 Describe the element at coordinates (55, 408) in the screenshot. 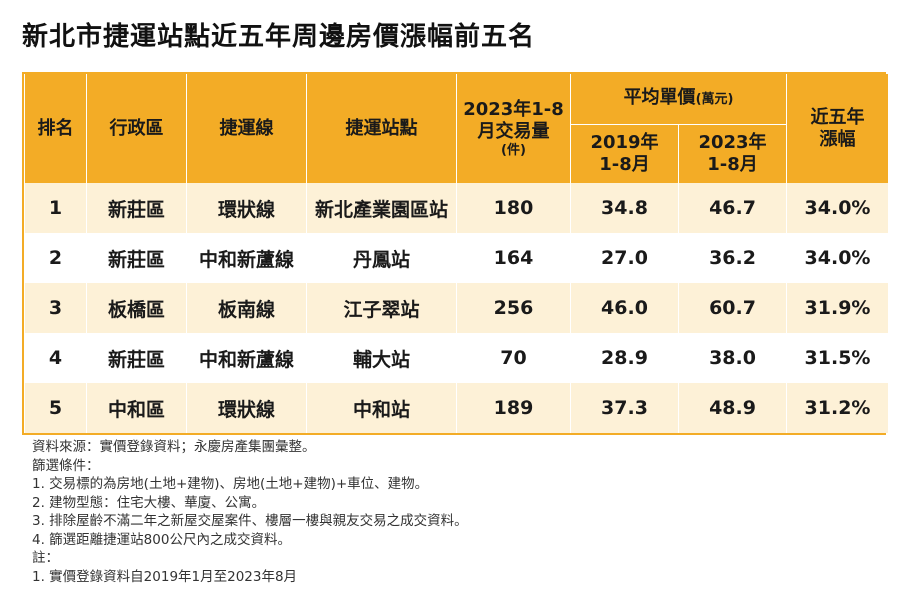

I see `cell-rank: 5` at that location.